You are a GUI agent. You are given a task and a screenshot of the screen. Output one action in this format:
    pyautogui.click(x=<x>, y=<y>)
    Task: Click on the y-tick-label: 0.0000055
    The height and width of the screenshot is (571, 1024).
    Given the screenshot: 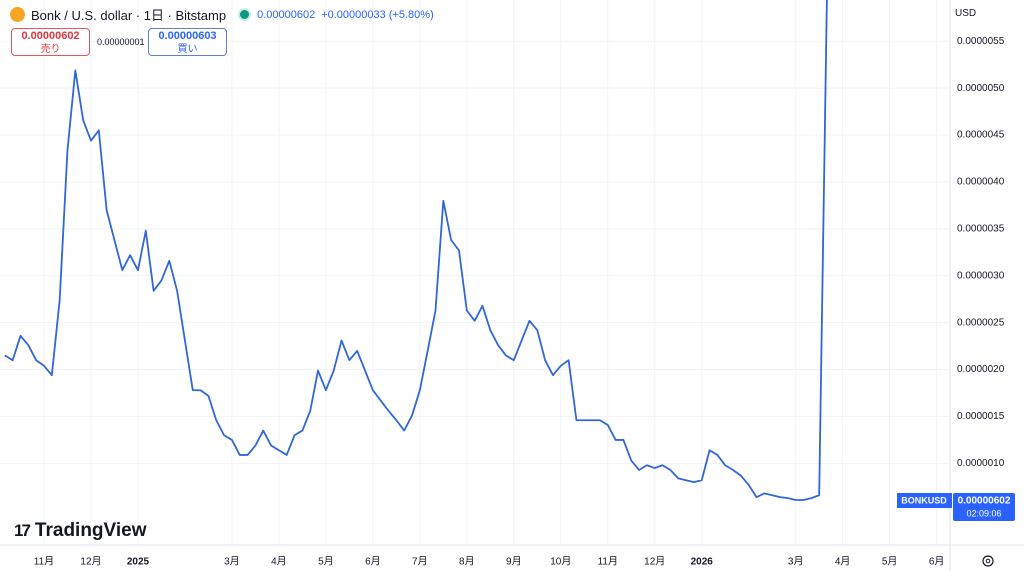 What is the action you would take?
    pyautogui.click(x=981, y=41)
    